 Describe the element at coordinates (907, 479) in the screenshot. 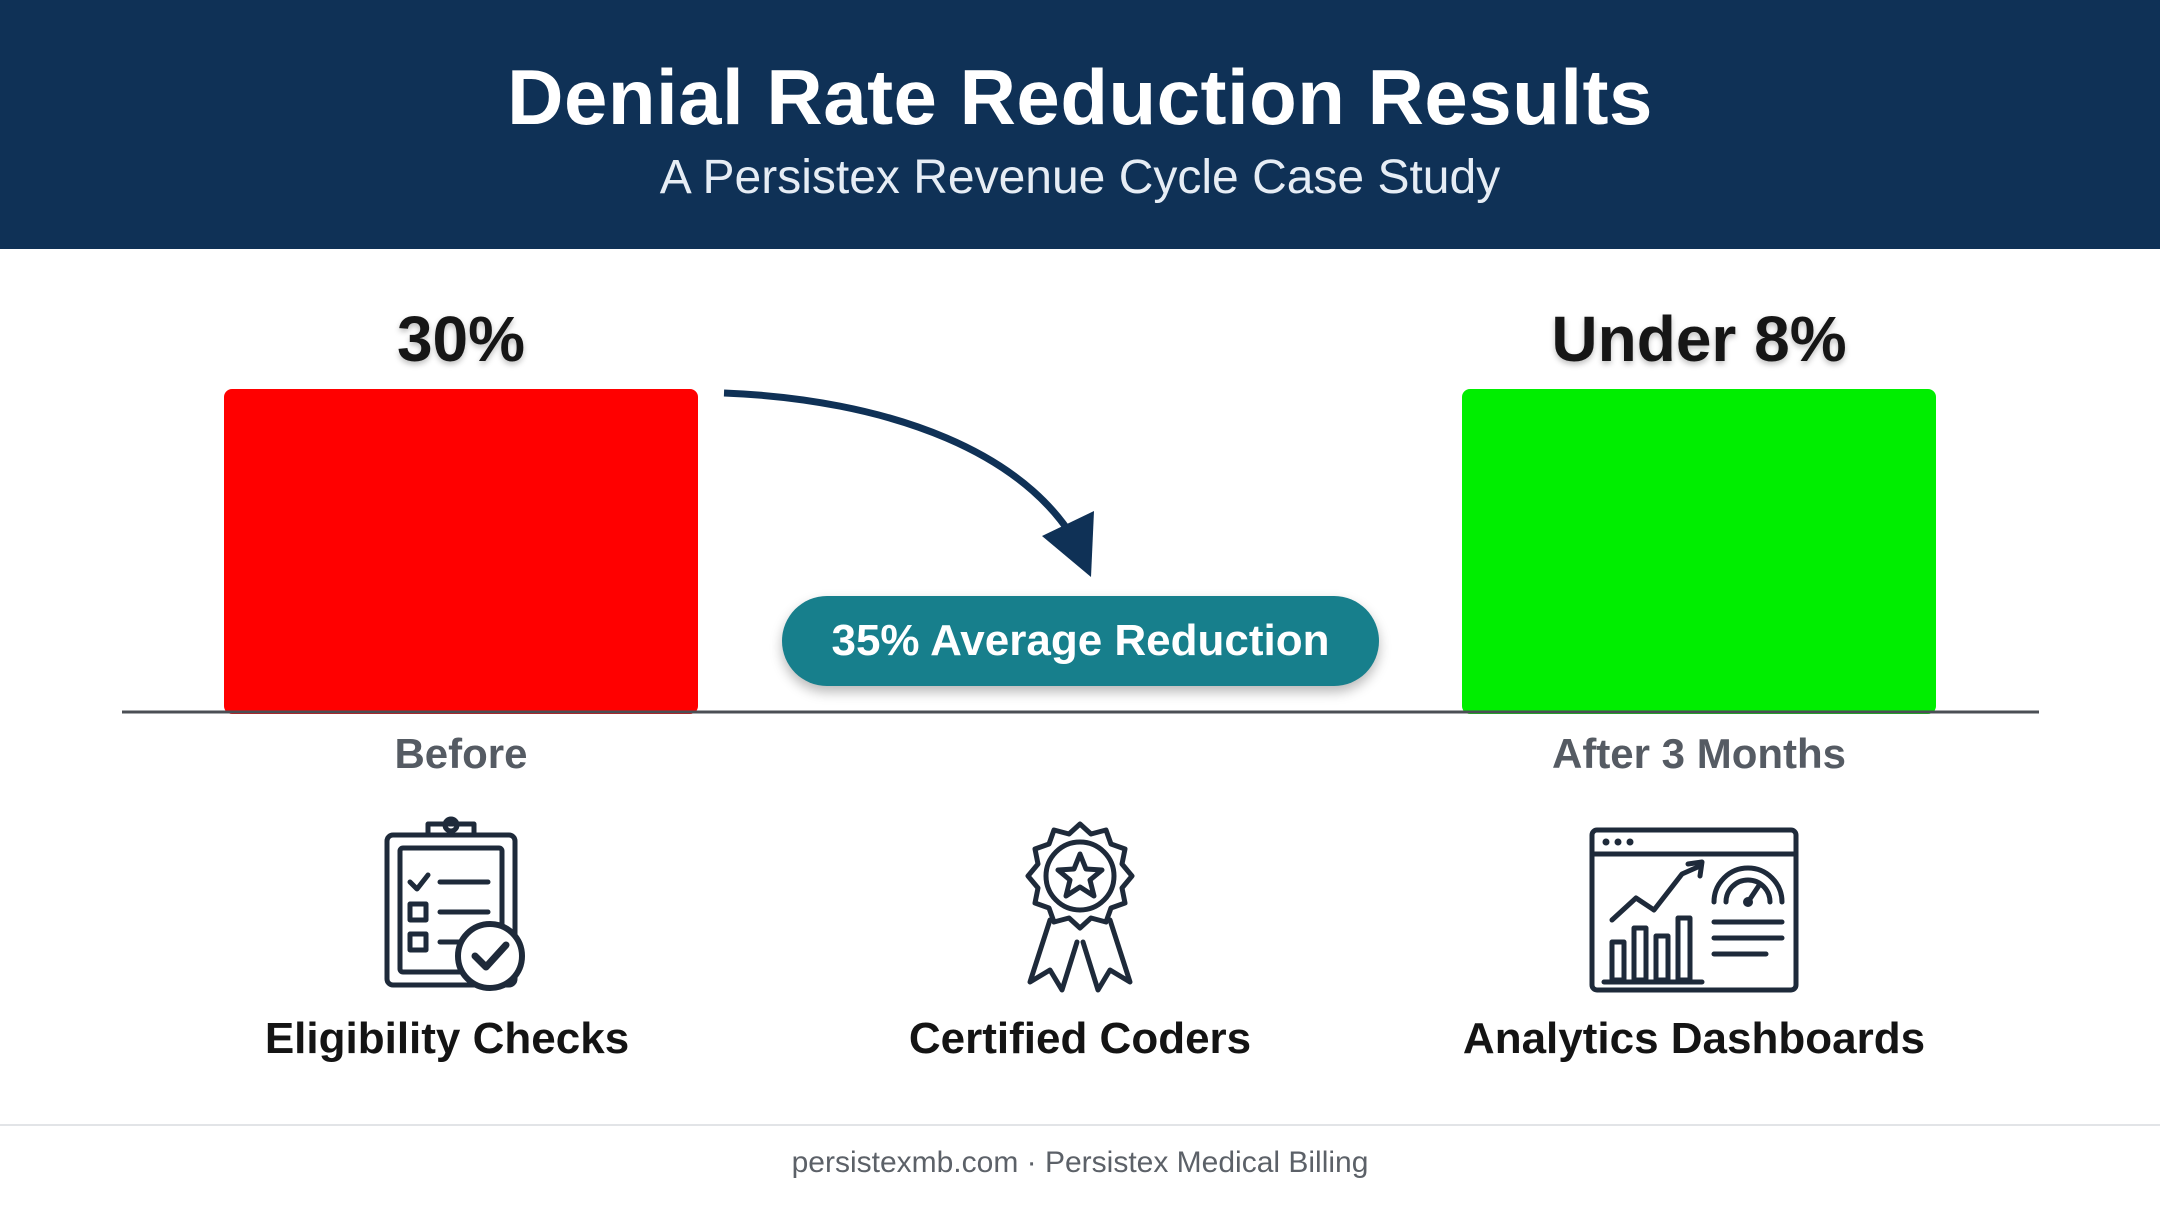

I see `reduction-arrow` at that location.